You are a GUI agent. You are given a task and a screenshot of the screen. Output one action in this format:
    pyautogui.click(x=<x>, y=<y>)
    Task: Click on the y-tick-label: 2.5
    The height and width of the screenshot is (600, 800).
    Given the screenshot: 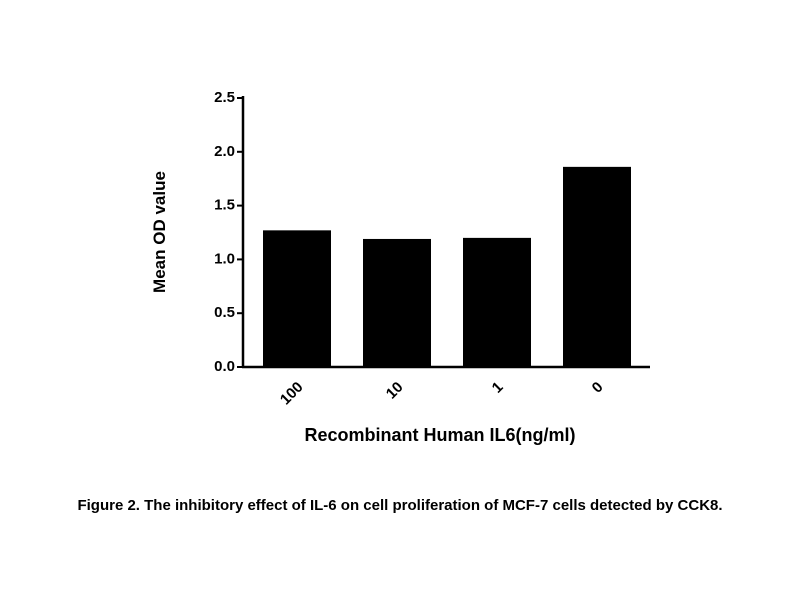 What is the action you would take?
    pyautogui.click(x=224, y=97)
    